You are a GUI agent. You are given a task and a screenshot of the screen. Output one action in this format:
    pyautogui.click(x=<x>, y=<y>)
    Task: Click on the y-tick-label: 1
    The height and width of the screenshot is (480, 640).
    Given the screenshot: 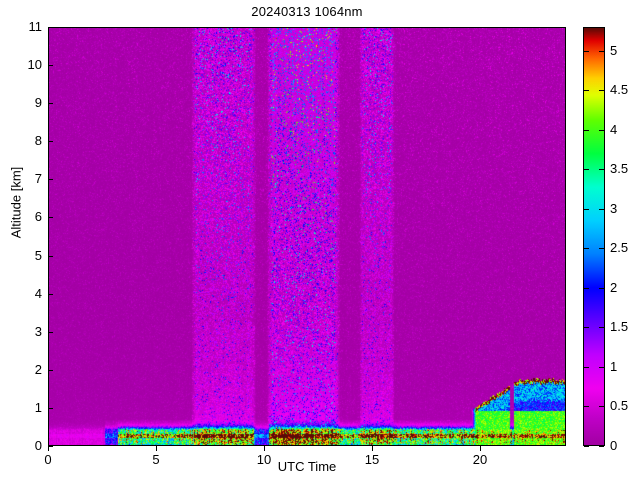 What is the action you would take?
    pyautogui.click(x=38, y=407)
    